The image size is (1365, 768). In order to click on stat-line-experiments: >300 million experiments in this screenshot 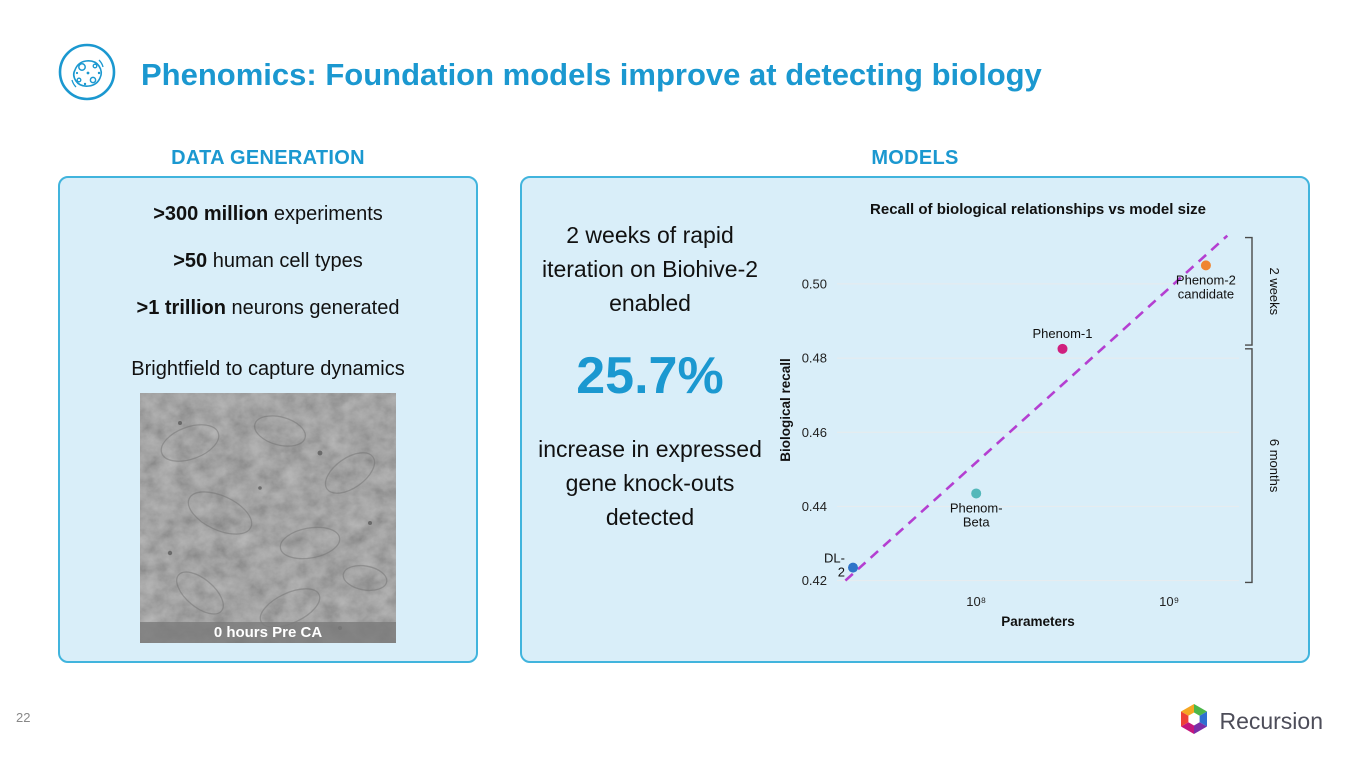, I will do `click(268, 214)`.